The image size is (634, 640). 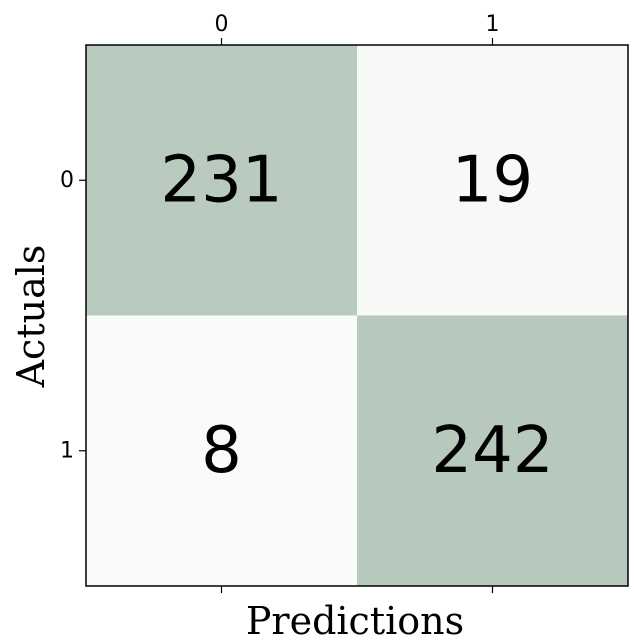 What do you see at coordinates (67, 450) in the screenshot?
I see `y-tick-label-1: 1` at bounding box center [67, 450].